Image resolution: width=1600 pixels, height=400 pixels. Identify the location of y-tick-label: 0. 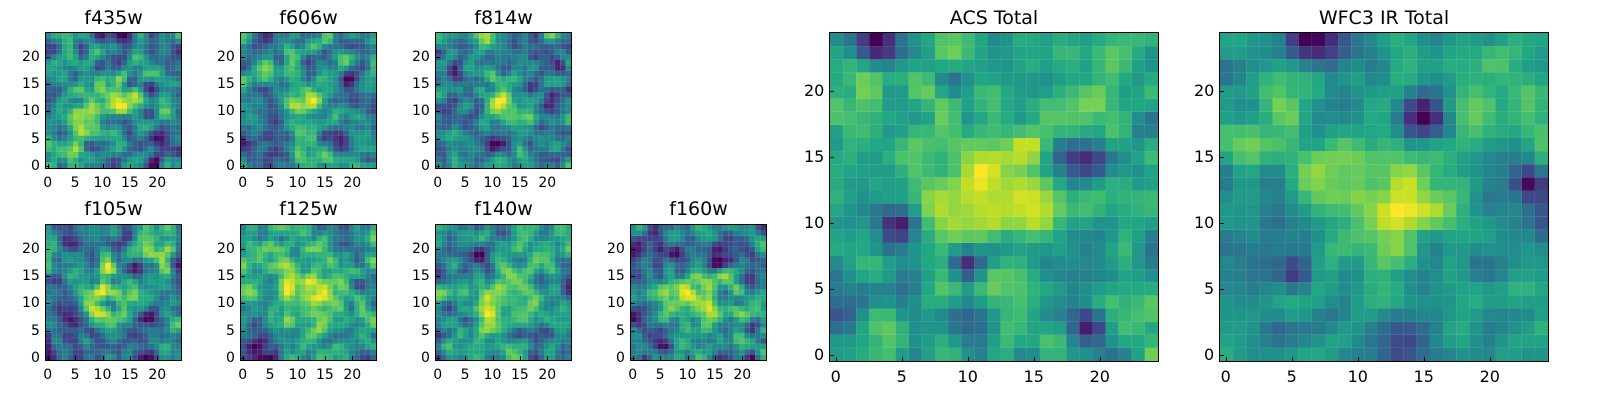
(230, 166).